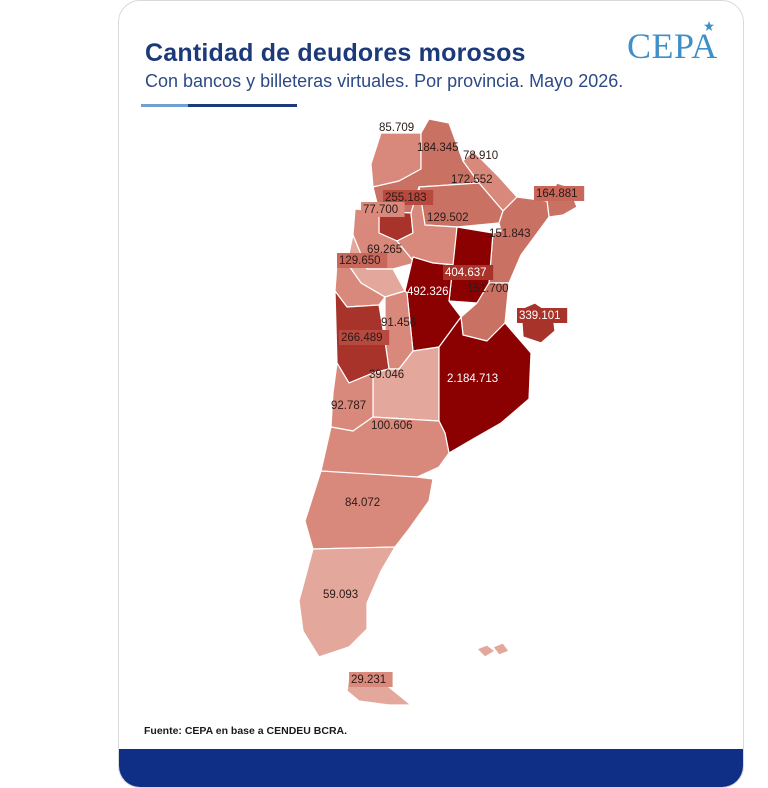 The height and width of the screenshot is (788, 768). What do you see at coordinates (472, 379) in the screenshot?
I see `value-label-buenos-aires: 2.184.713` at bounding box center [472, 379].